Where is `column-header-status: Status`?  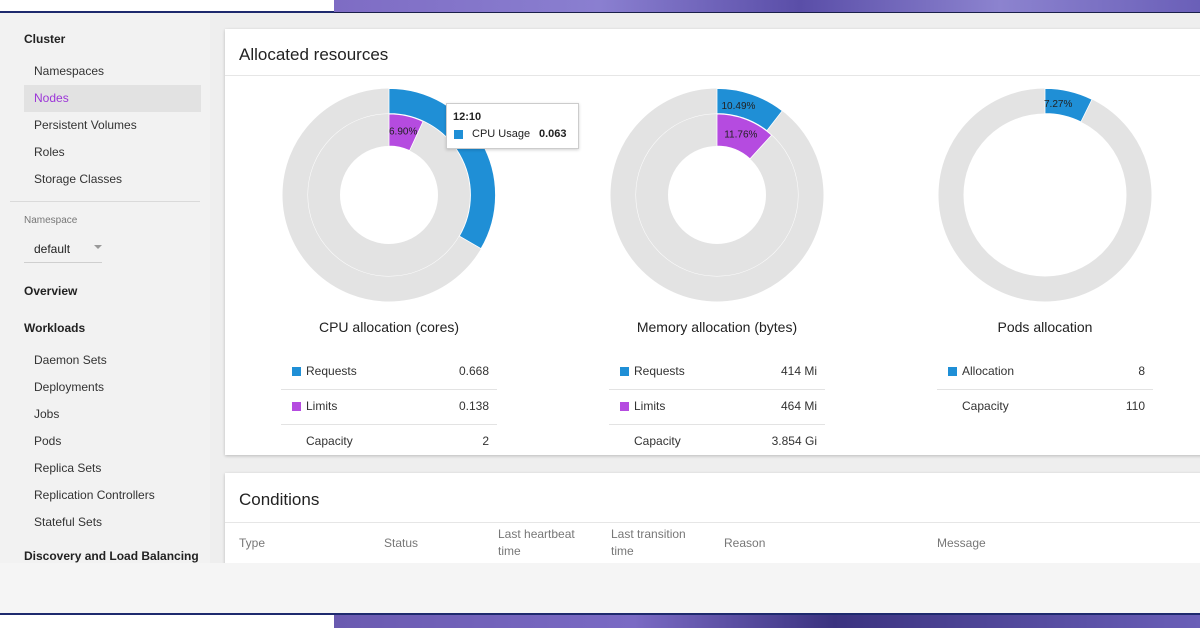
column-header-status: Status is located at coordinates (401, 543).